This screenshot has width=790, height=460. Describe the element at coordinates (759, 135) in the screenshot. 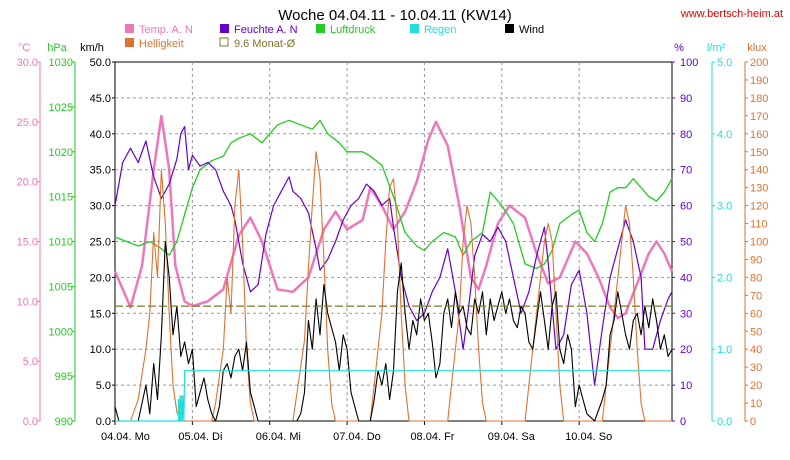

I see `tick-label-lux: 160` at that location.